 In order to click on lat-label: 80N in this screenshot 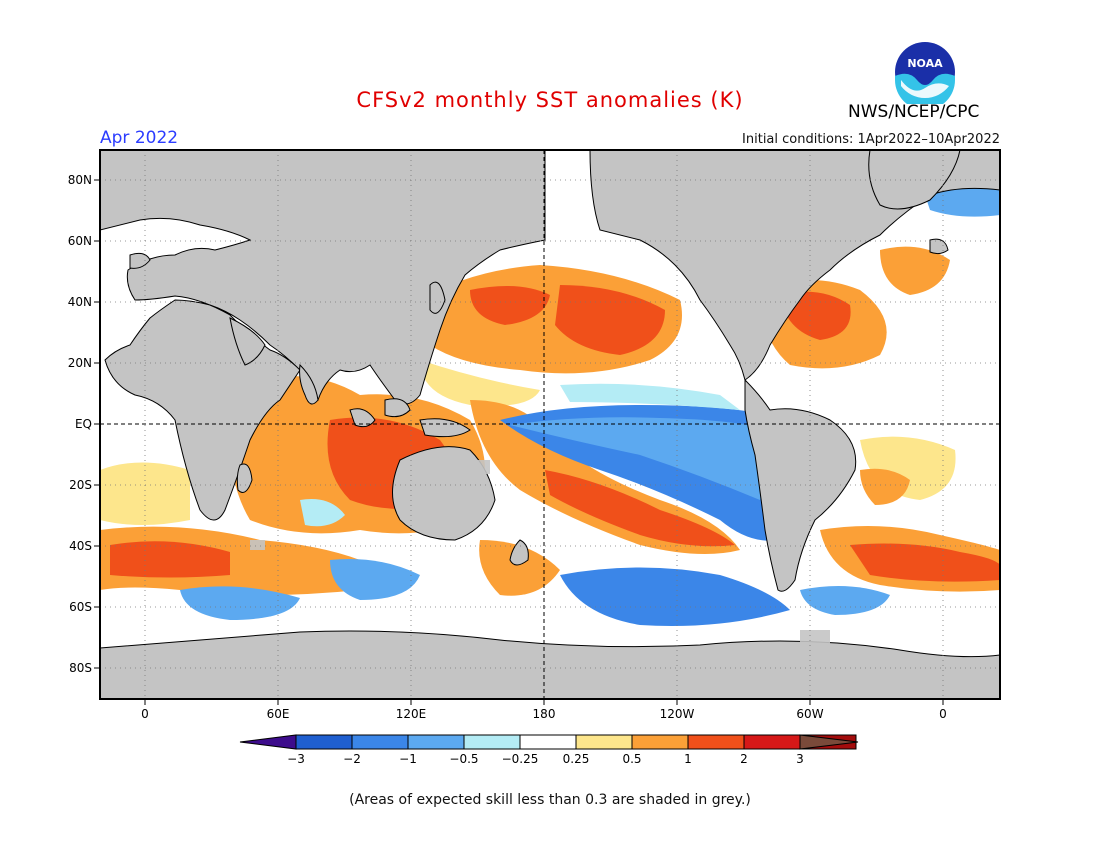, I will do `click(80, 180)`.